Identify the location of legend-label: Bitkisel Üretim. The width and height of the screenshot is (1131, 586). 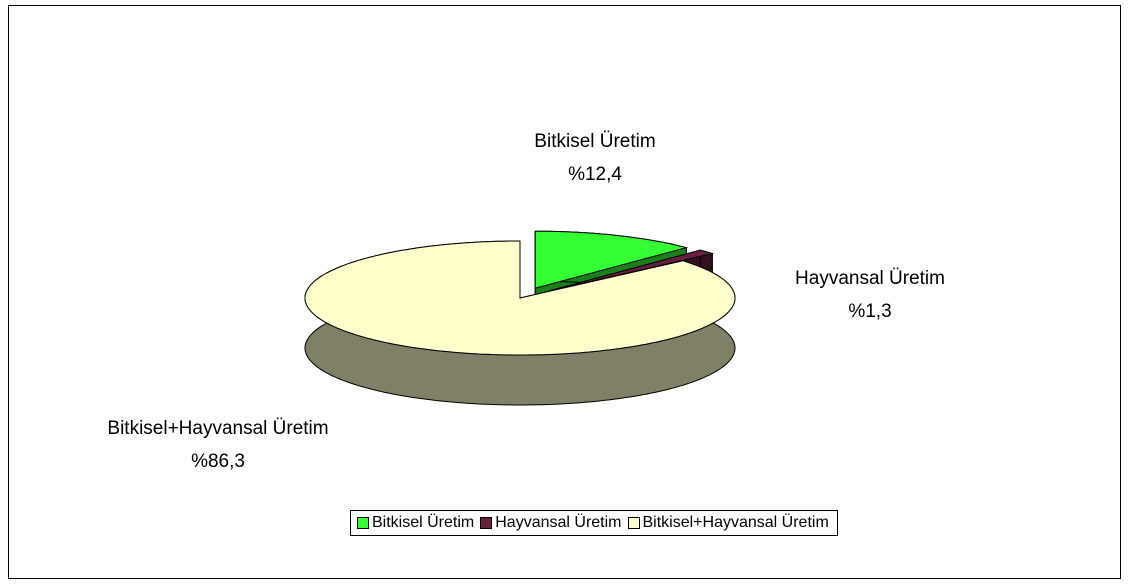
(423, 522).